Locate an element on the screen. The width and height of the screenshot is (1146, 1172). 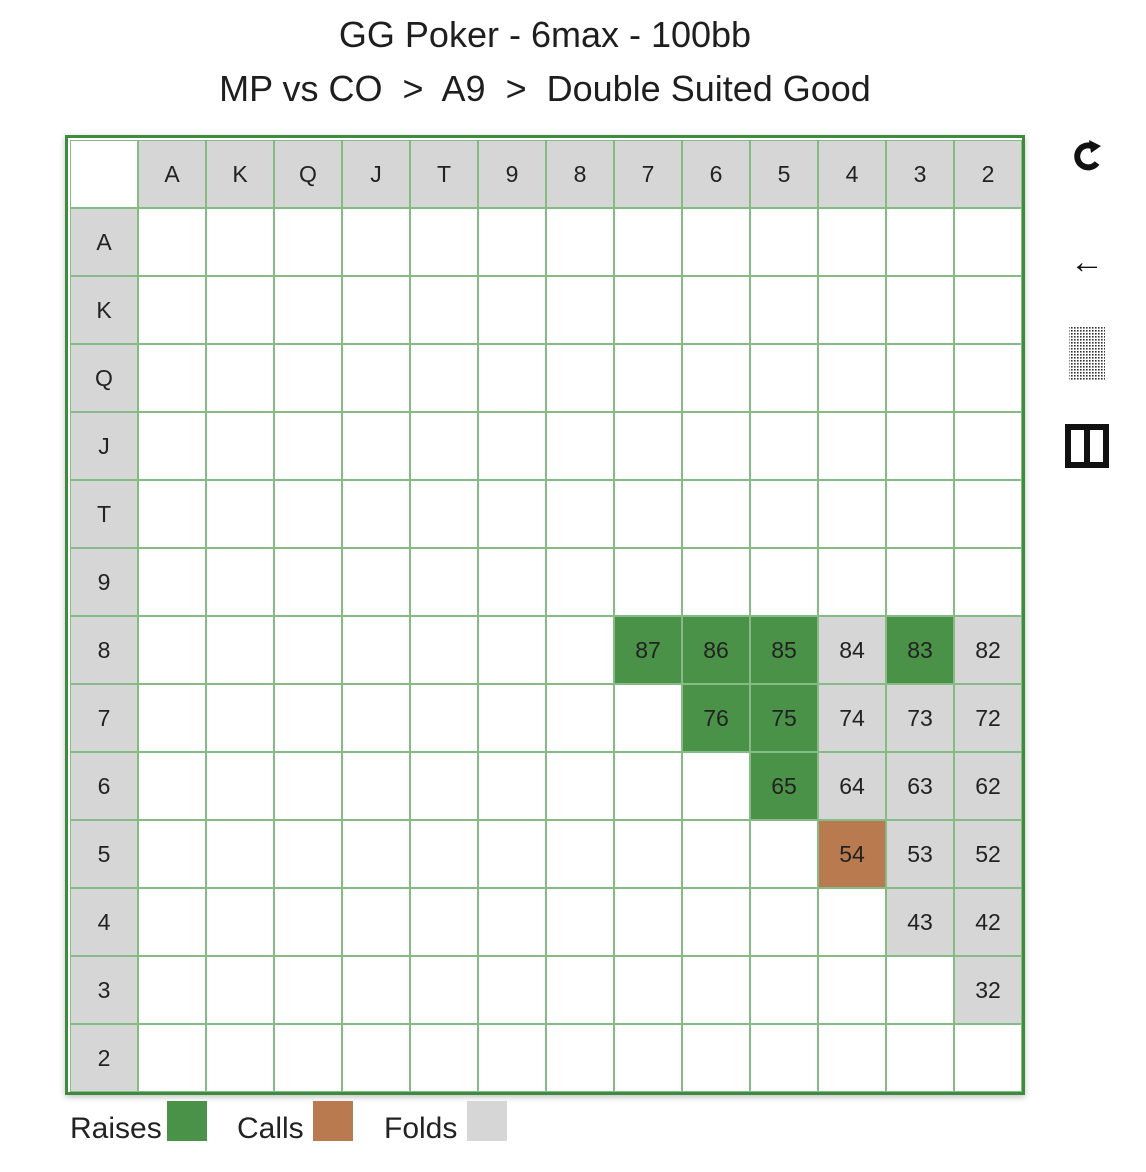
hand-cell-43: 43 is located at coordinates (920, 922).